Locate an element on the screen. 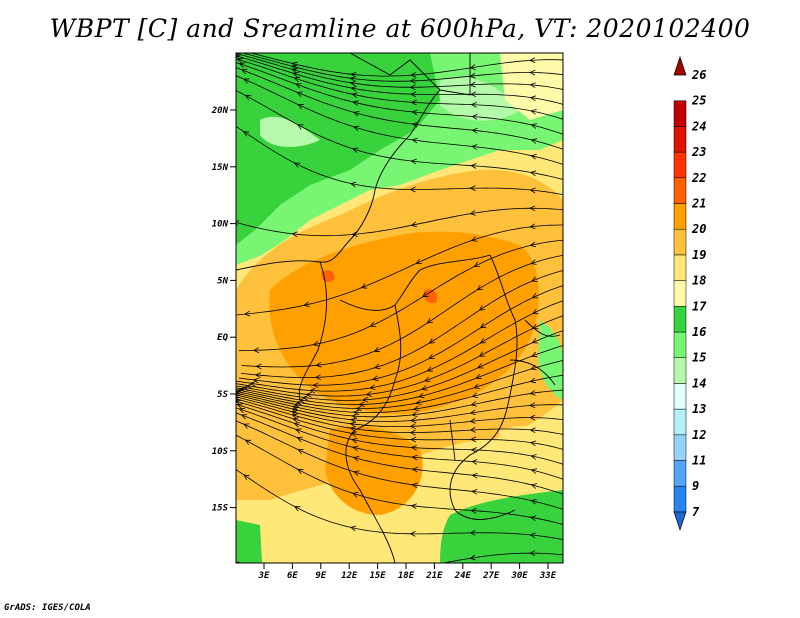  colorbar-lower-arrow is located at coordinates (680, 521).